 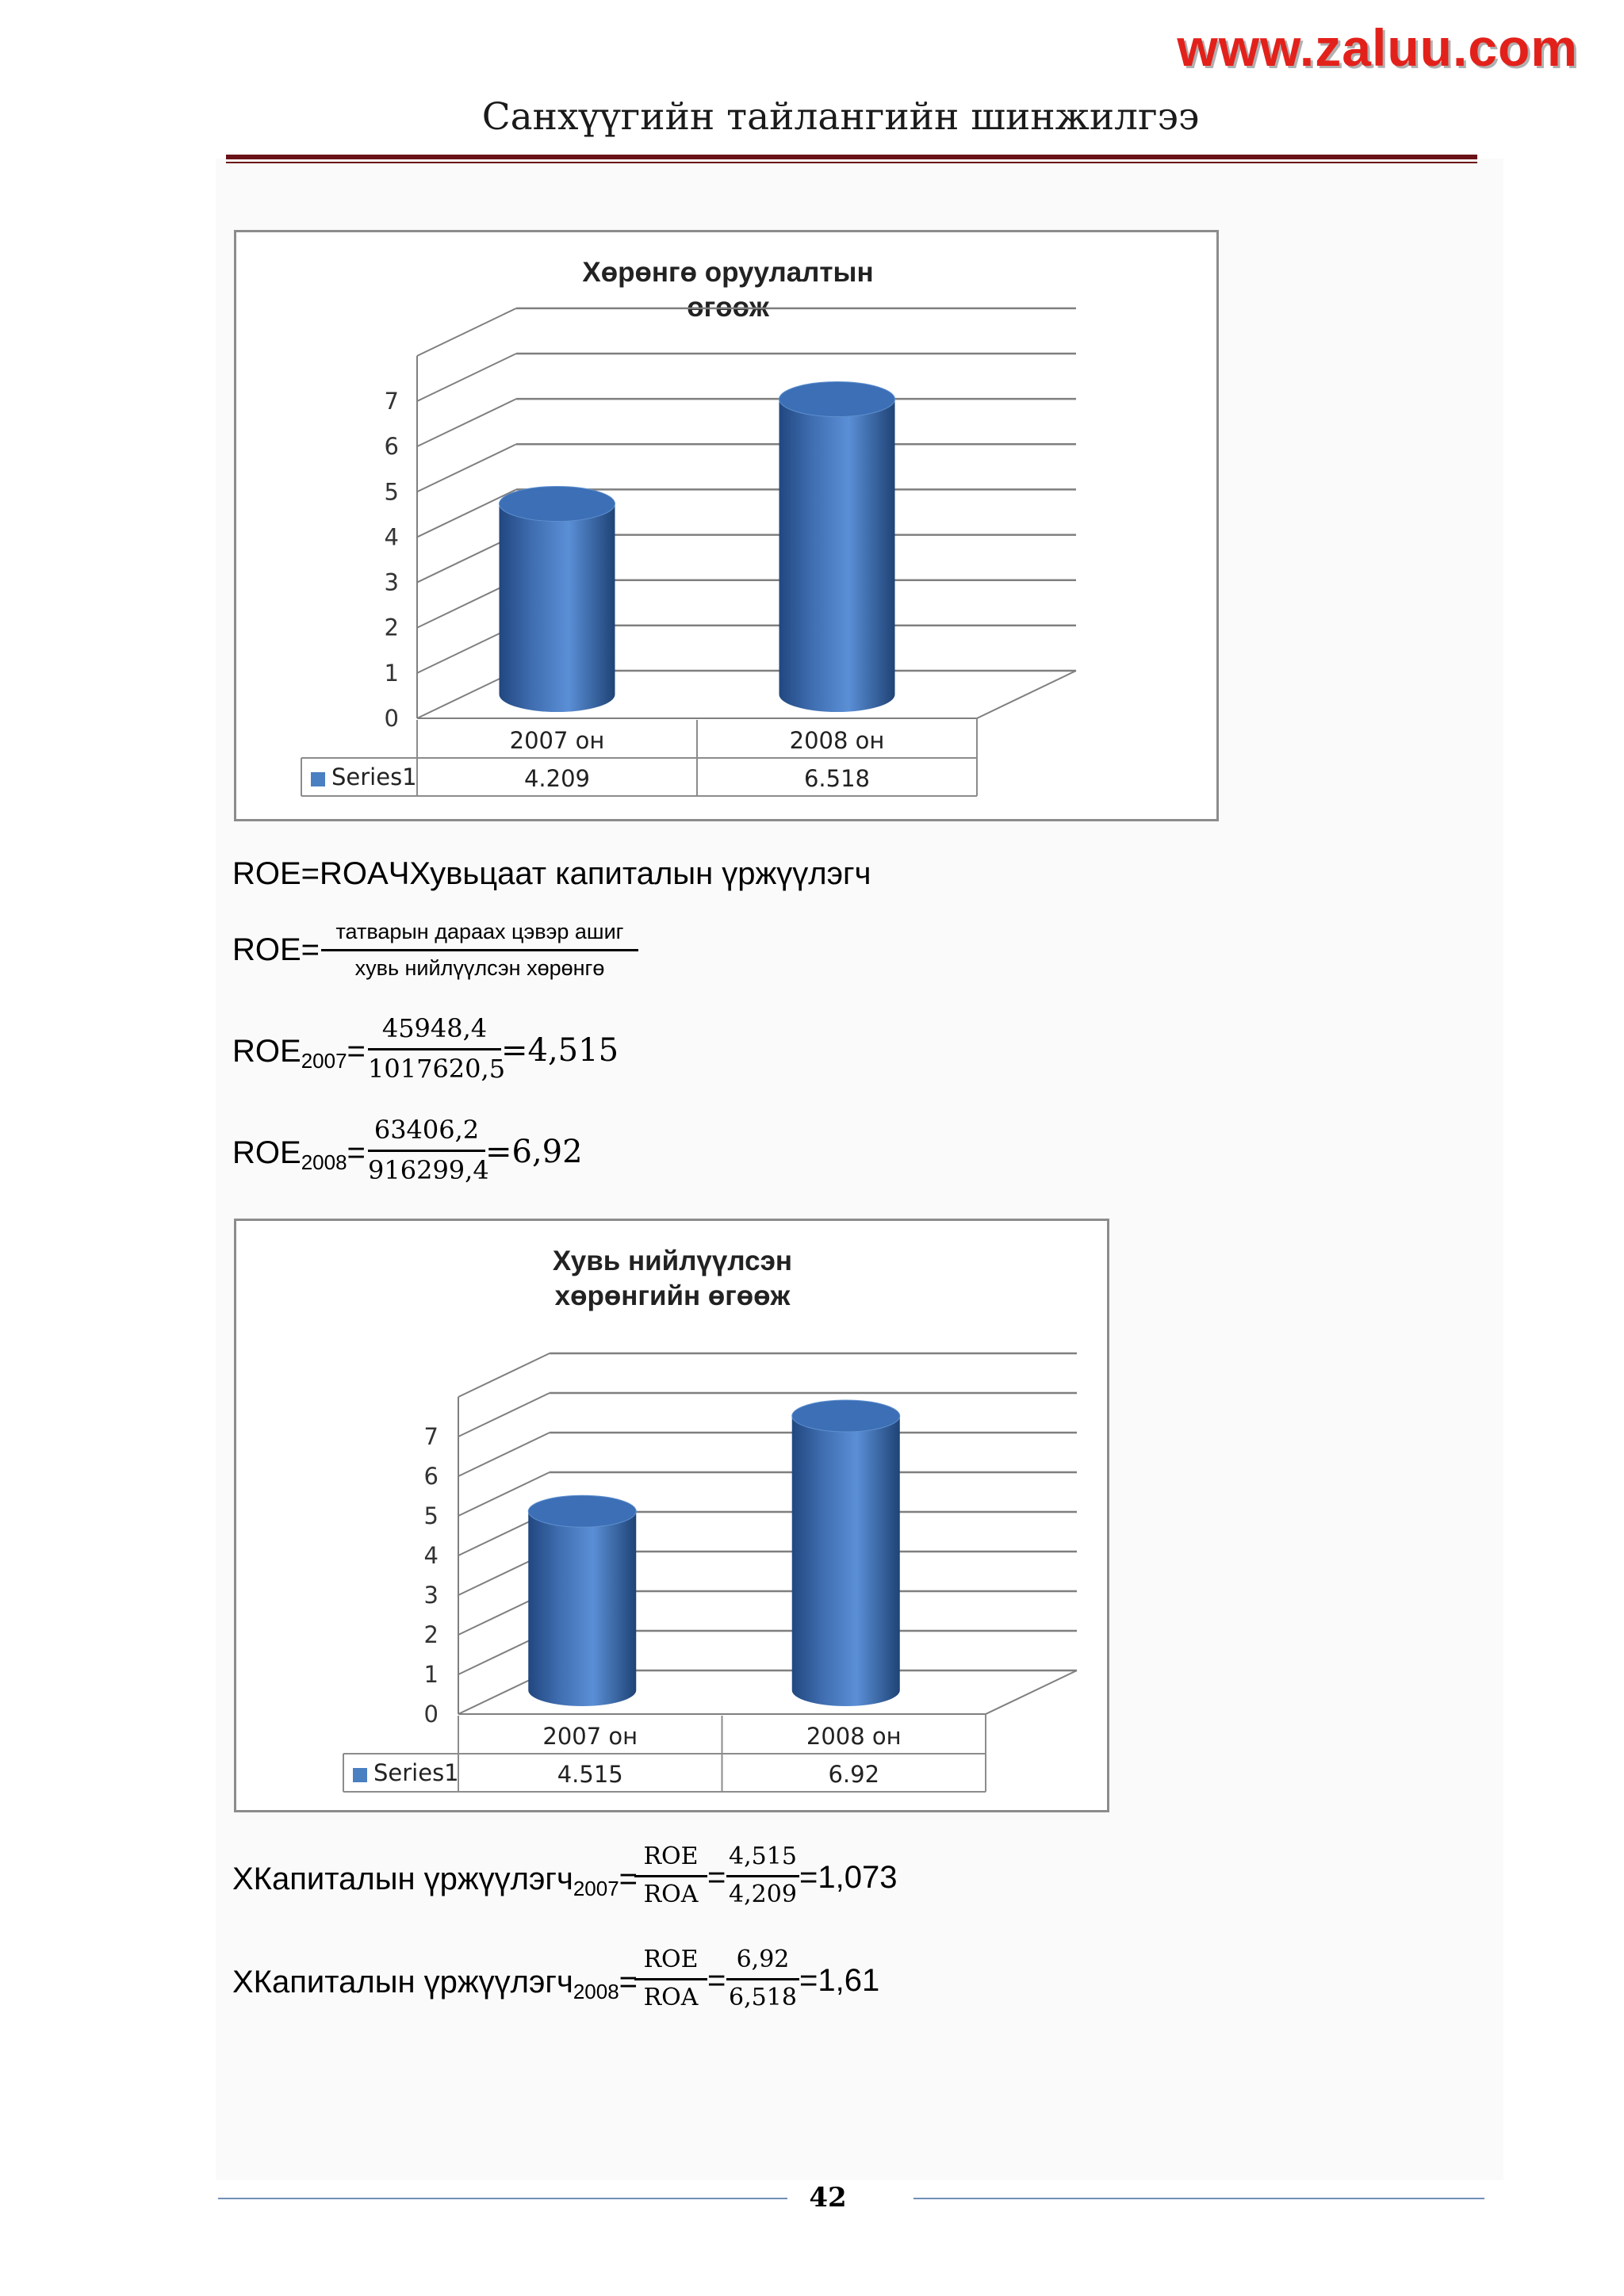 I want to click on chart-title: Хөрөнгө оруулалтын, so click(x=727, y=272).